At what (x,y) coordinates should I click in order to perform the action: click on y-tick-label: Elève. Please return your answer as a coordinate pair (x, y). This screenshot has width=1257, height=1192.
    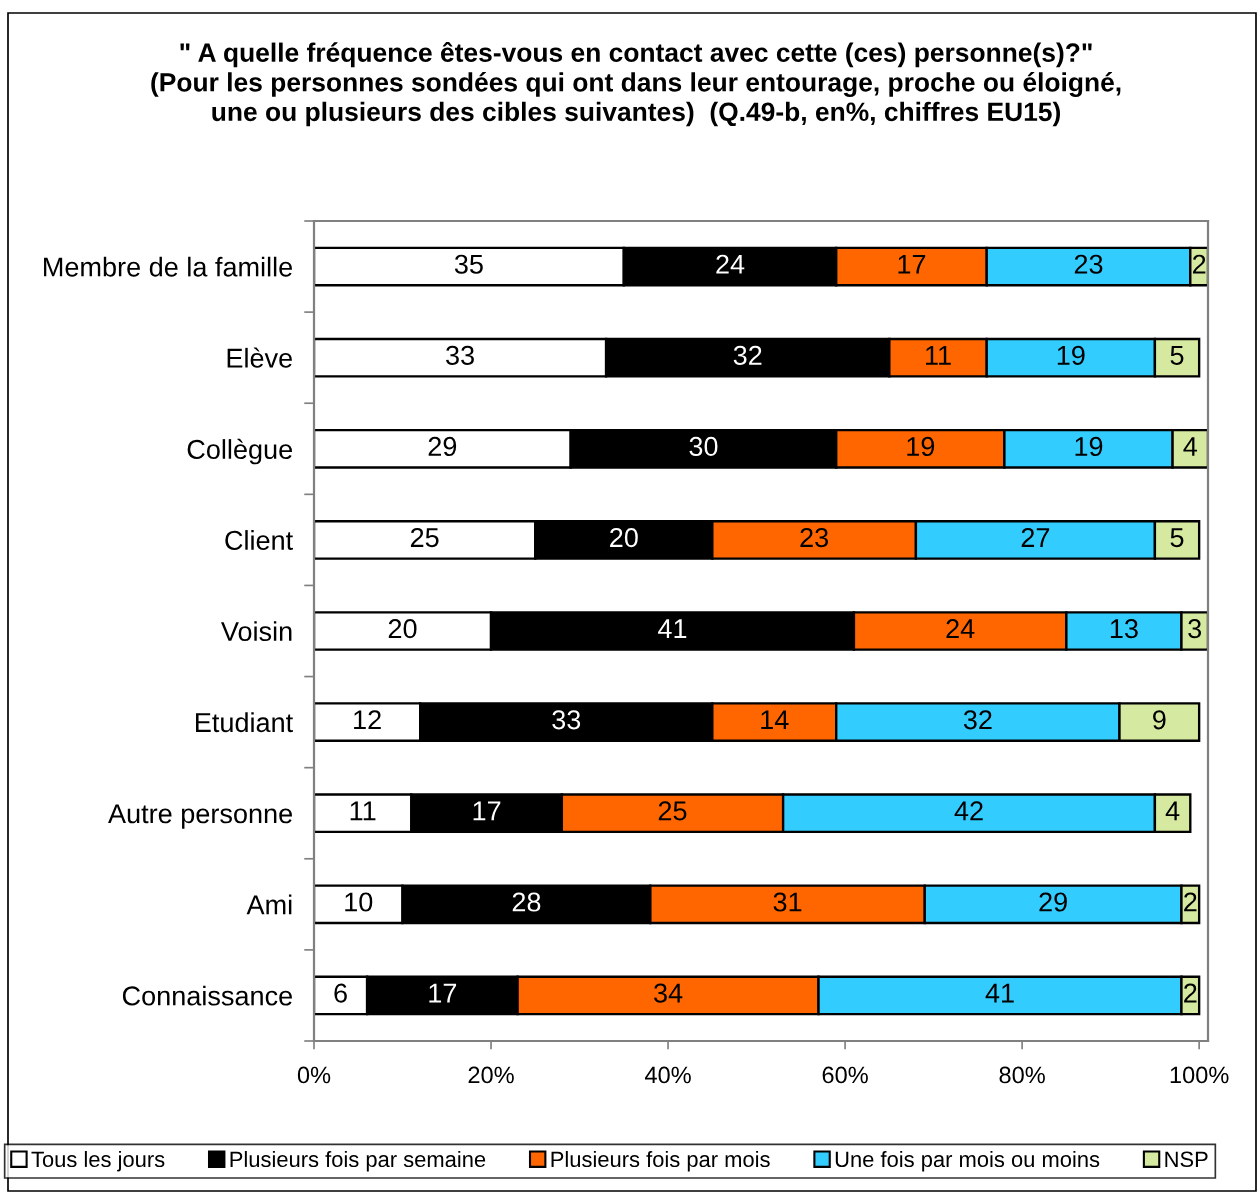
    Looking at the image, I should click on (259, 357).